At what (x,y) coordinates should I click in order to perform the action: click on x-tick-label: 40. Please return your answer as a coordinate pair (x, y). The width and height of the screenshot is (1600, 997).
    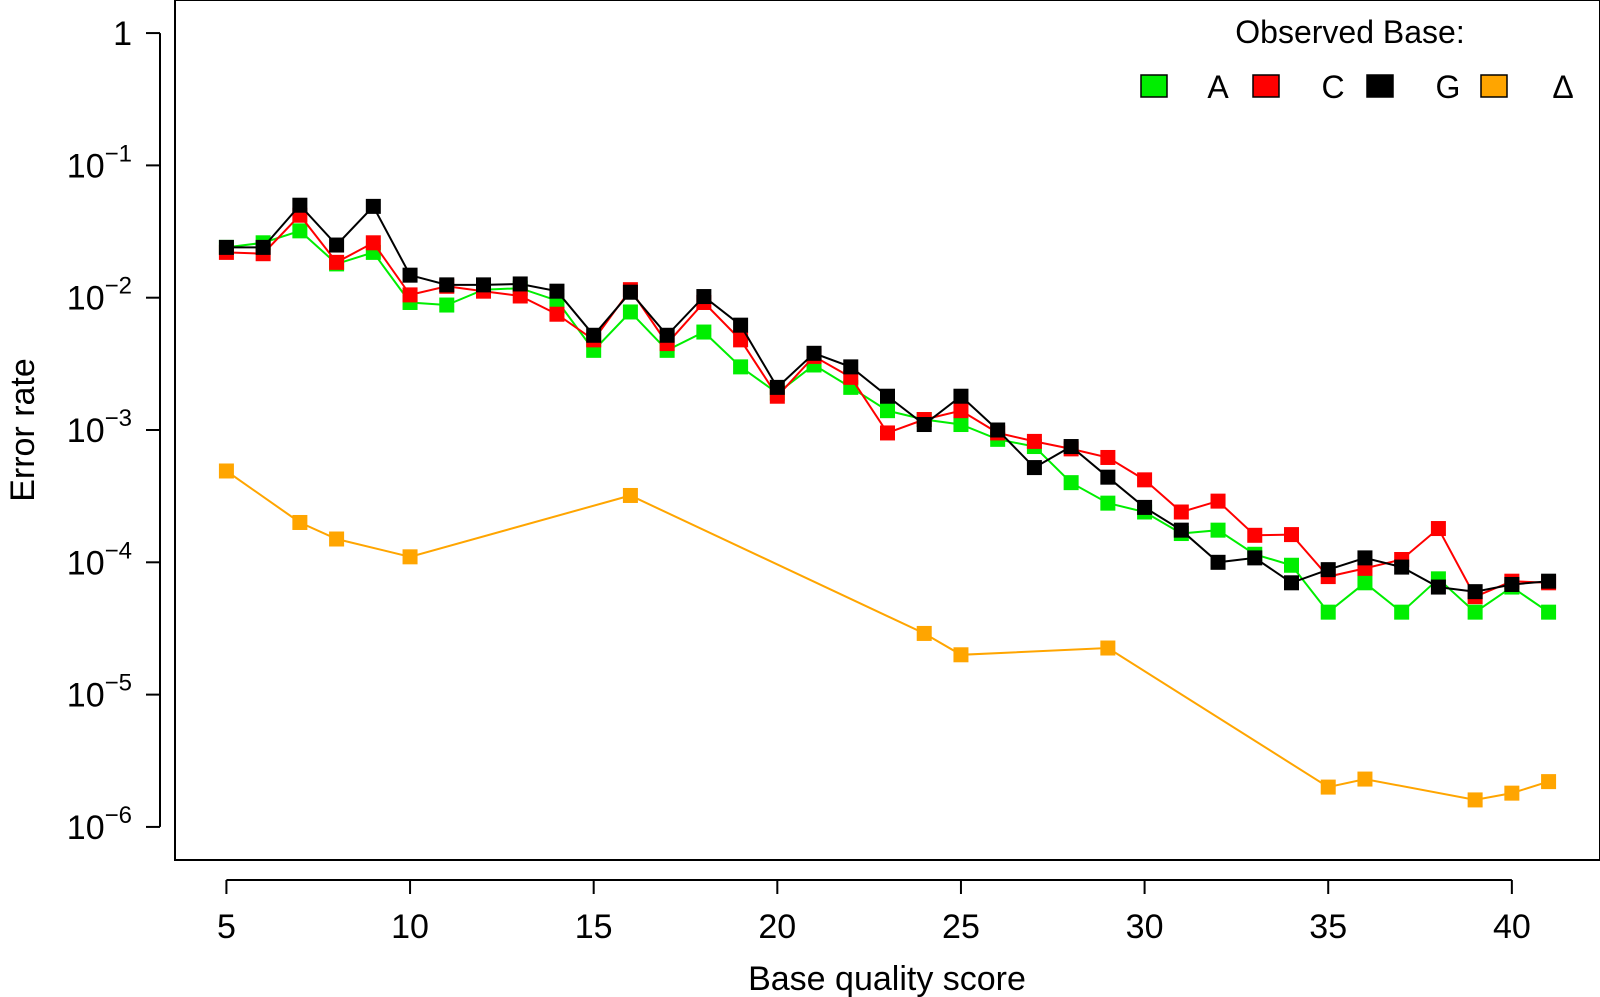
    Looking at the image, I should click on (1512, 927).